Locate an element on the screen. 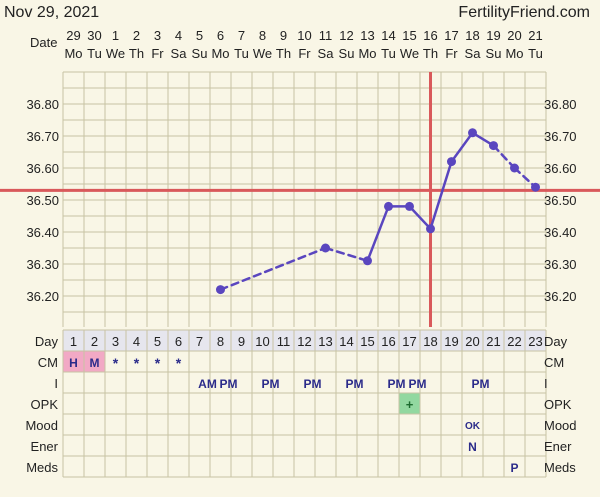  day-number: 15 is located at coordinates (367, 341).